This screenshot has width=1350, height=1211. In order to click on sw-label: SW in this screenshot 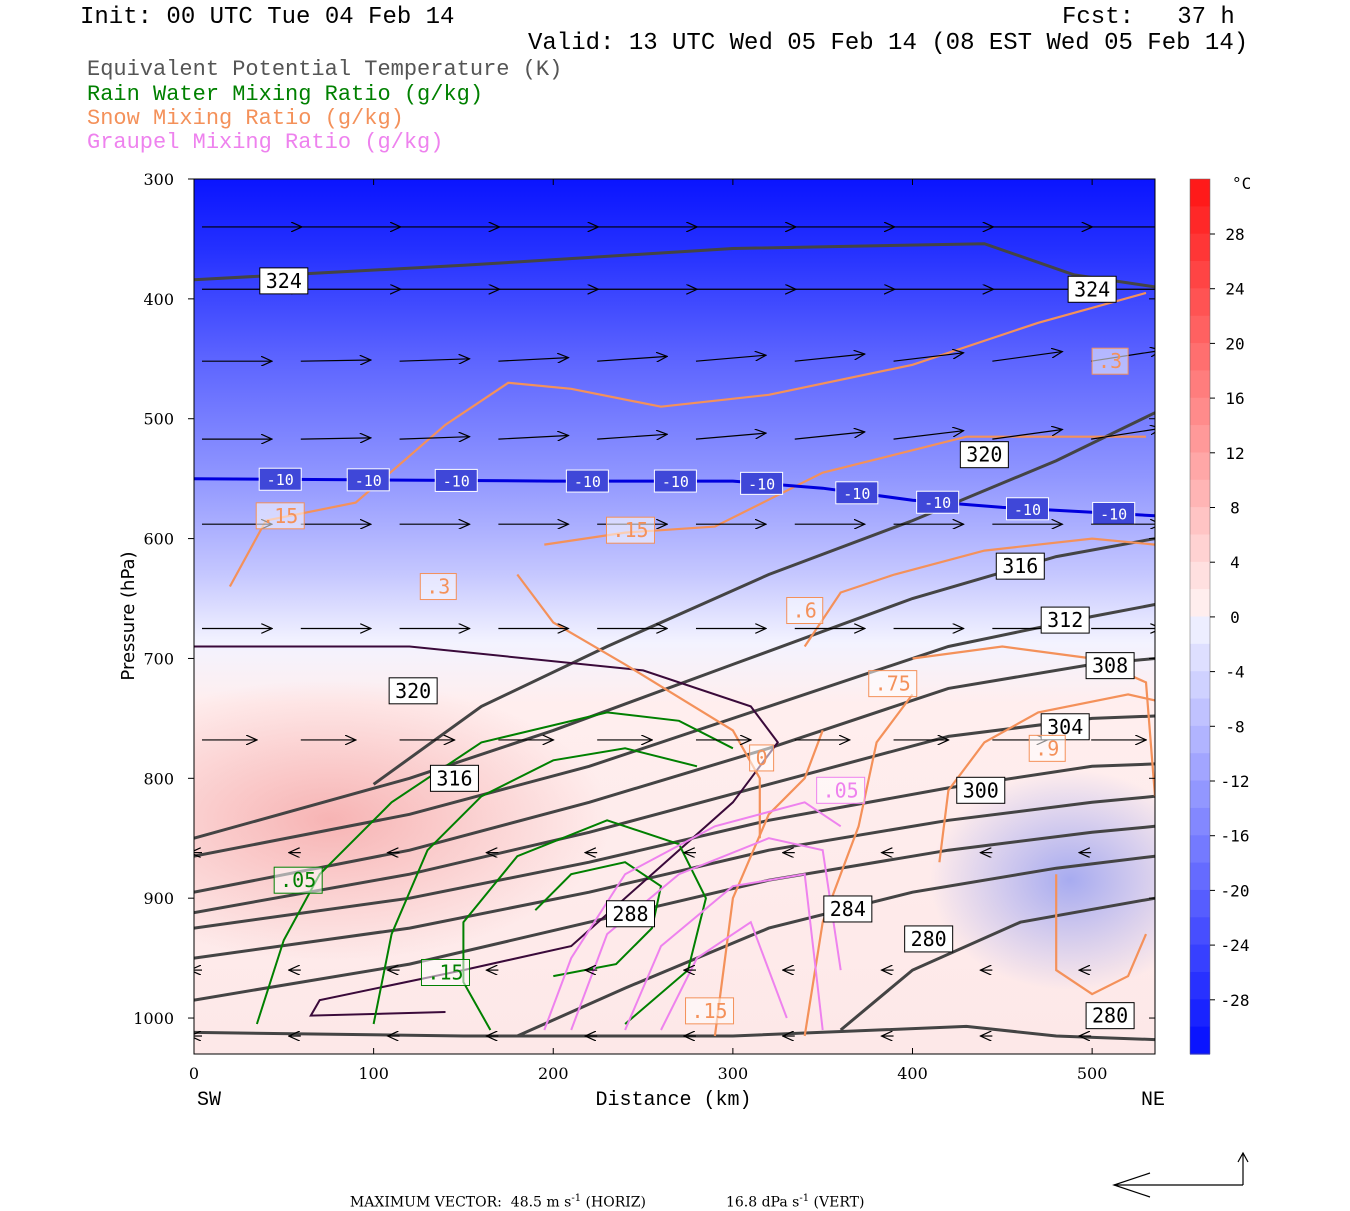, I will do `click(209, 1100)`.